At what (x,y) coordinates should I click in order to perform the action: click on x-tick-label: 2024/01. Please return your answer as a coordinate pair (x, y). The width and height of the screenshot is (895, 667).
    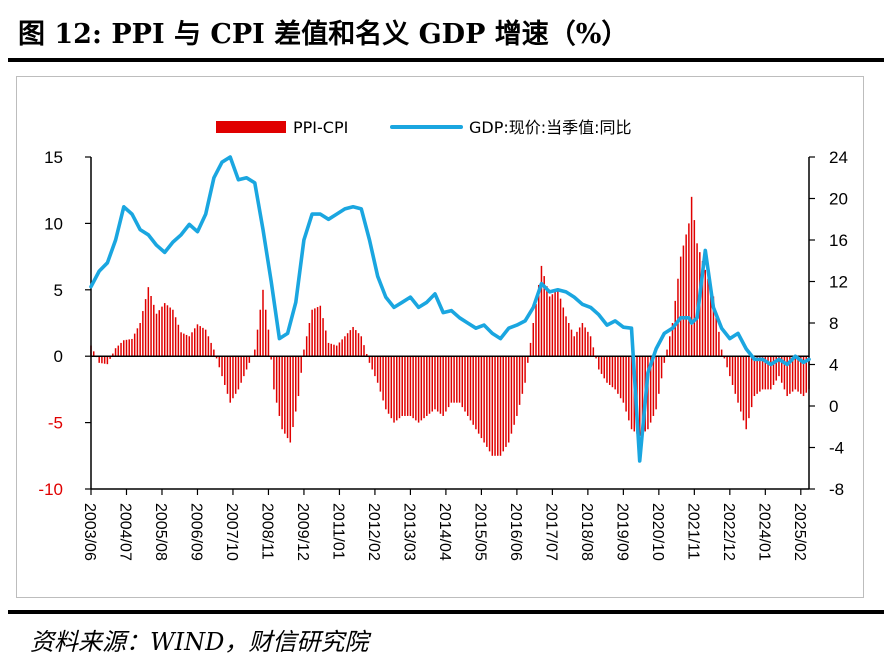
    Looking at the image, I should click on (763, 532).